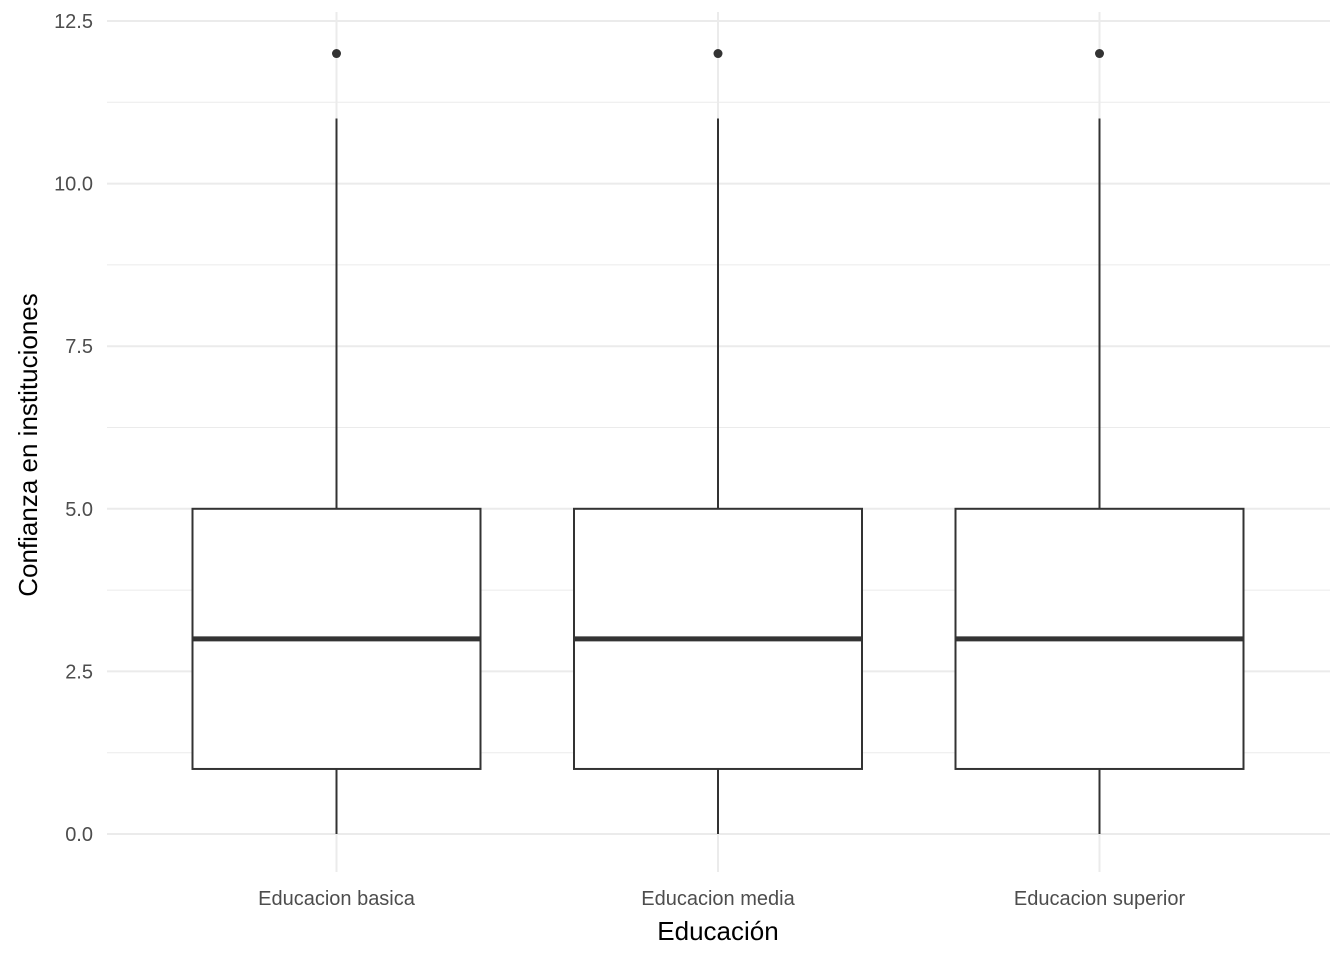 This screenshot has width=1344, height=960. What do you see at coordinates (79, 835) in the screenshot?
I see `y-tick-label: 0.0` at bounding box center [79, 835].